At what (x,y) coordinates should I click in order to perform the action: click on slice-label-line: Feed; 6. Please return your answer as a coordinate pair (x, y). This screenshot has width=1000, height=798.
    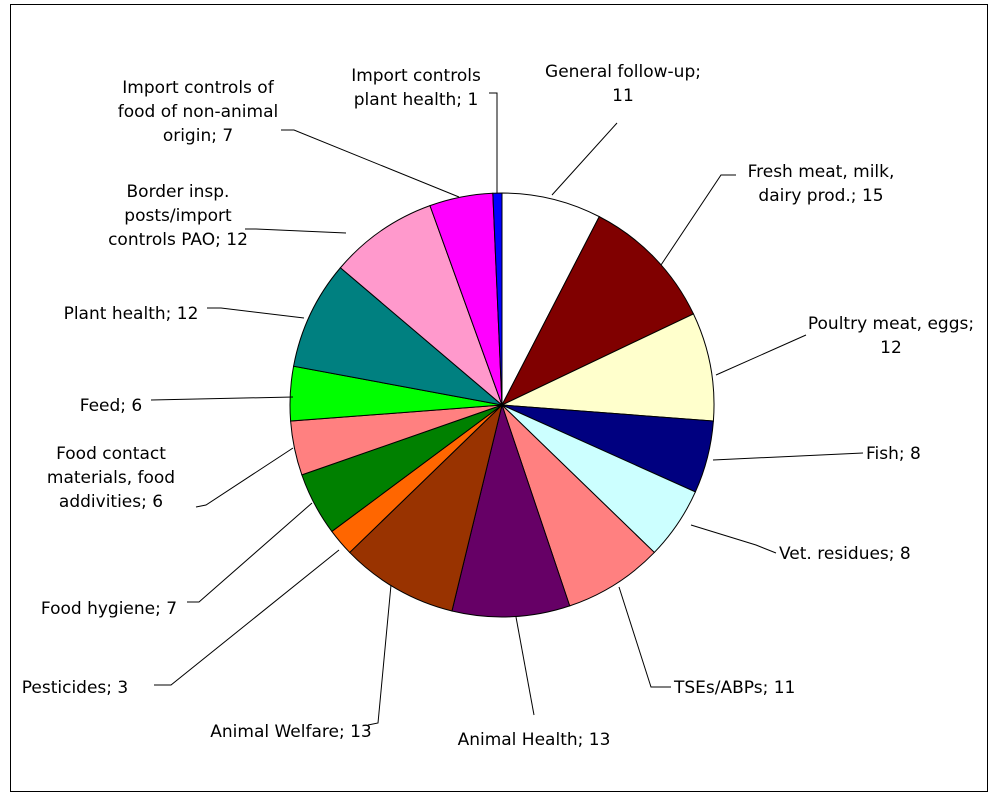
    Looking at the image, I should click on (111, 406).